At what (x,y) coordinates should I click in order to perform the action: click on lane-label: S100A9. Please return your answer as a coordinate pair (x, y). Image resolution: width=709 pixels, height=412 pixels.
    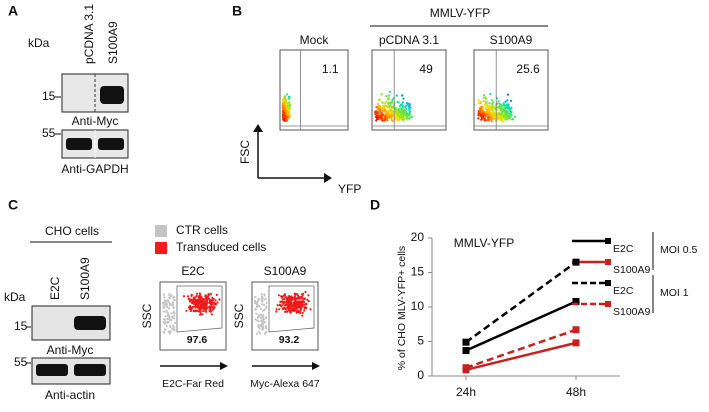
    Looking at the image, I should click on (85, 278).